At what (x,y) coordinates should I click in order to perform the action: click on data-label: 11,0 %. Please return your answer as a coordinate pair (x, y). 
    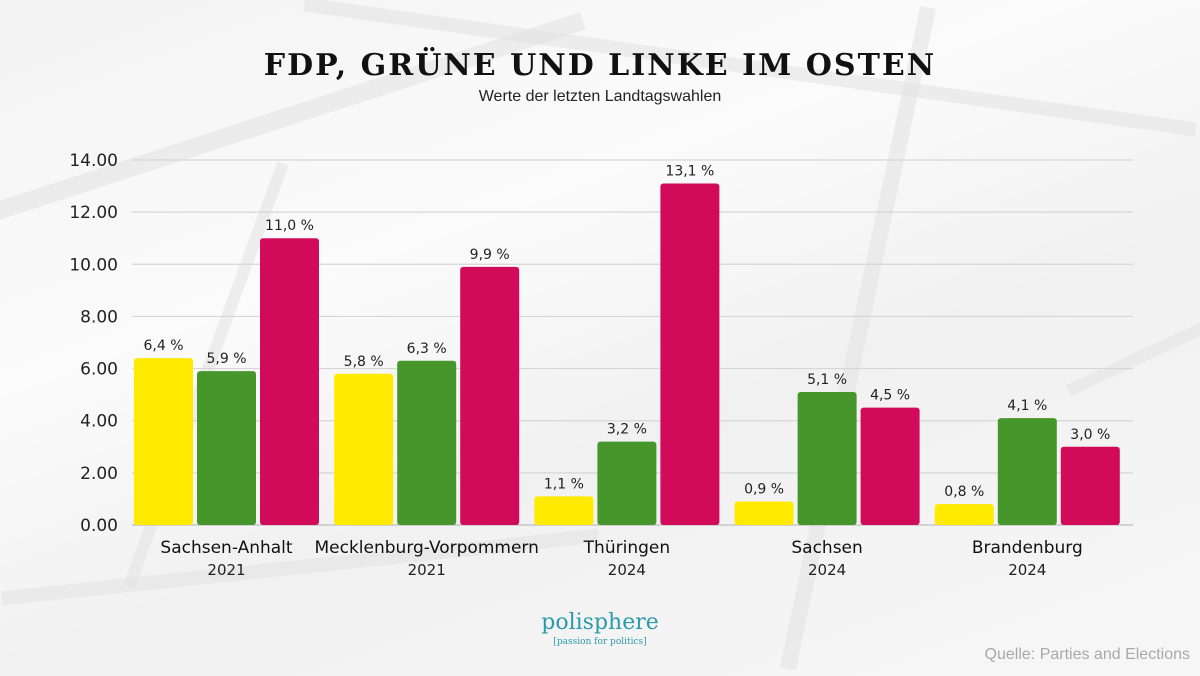
    Looking at the image, I should click on (289, 226).